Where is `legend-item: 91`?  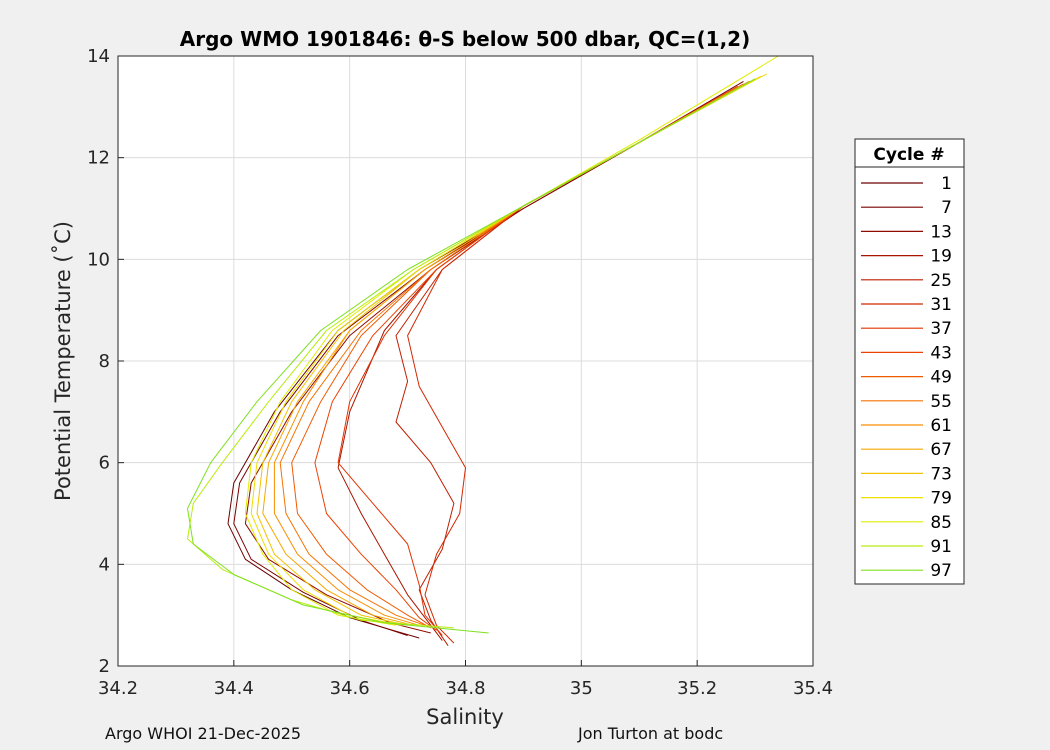
legend-item: 91 is located at coordinates (906, 547).